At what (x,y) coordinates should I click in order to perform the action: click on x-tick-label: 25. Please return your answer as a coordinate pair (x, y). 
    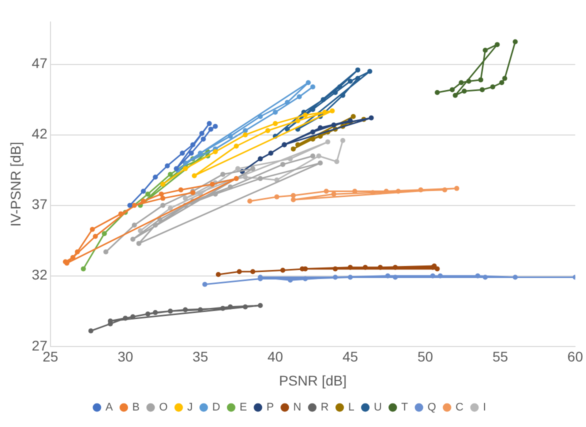
    Looking at the image, I should click on (50, 356).